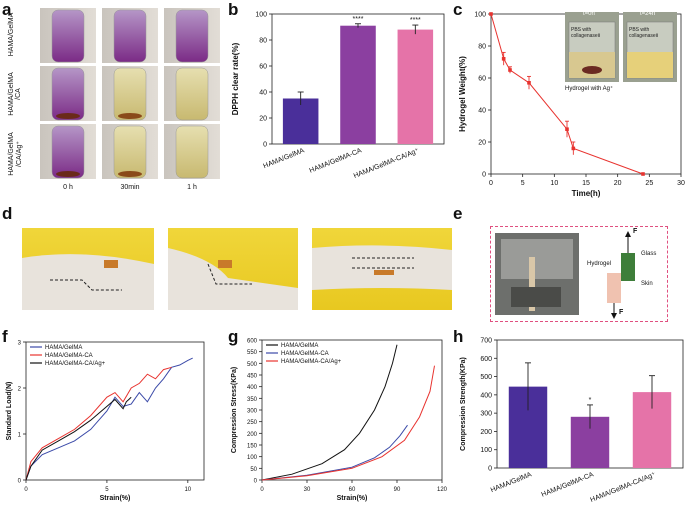 The height and width of the screenshot is (515, 692). Describe the element at coordinates (644, 33) in the screenshot. I see `inset-vial-text-2: PBS with collagenaseⅡ` at that location.